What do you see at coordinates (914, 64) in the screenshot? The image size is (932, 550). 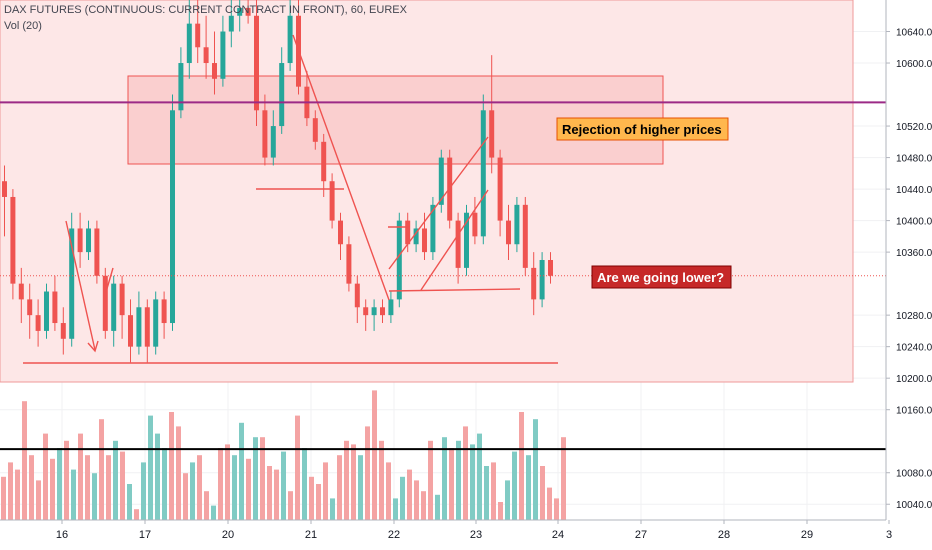 I see `price-tick-label: 10600.0` at bounding box center [914, 64].